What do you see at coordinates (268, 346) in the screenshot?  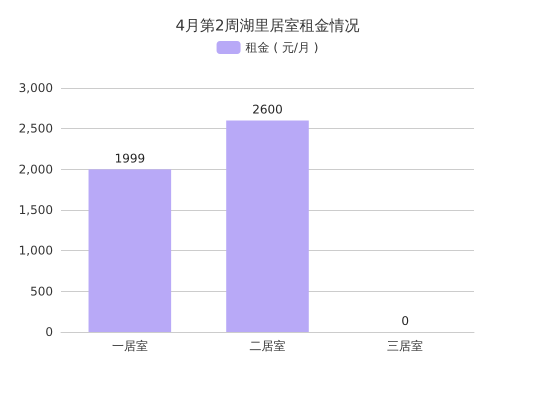 I see `x-tick-label: 二居室` at bounding box center [268, 346].